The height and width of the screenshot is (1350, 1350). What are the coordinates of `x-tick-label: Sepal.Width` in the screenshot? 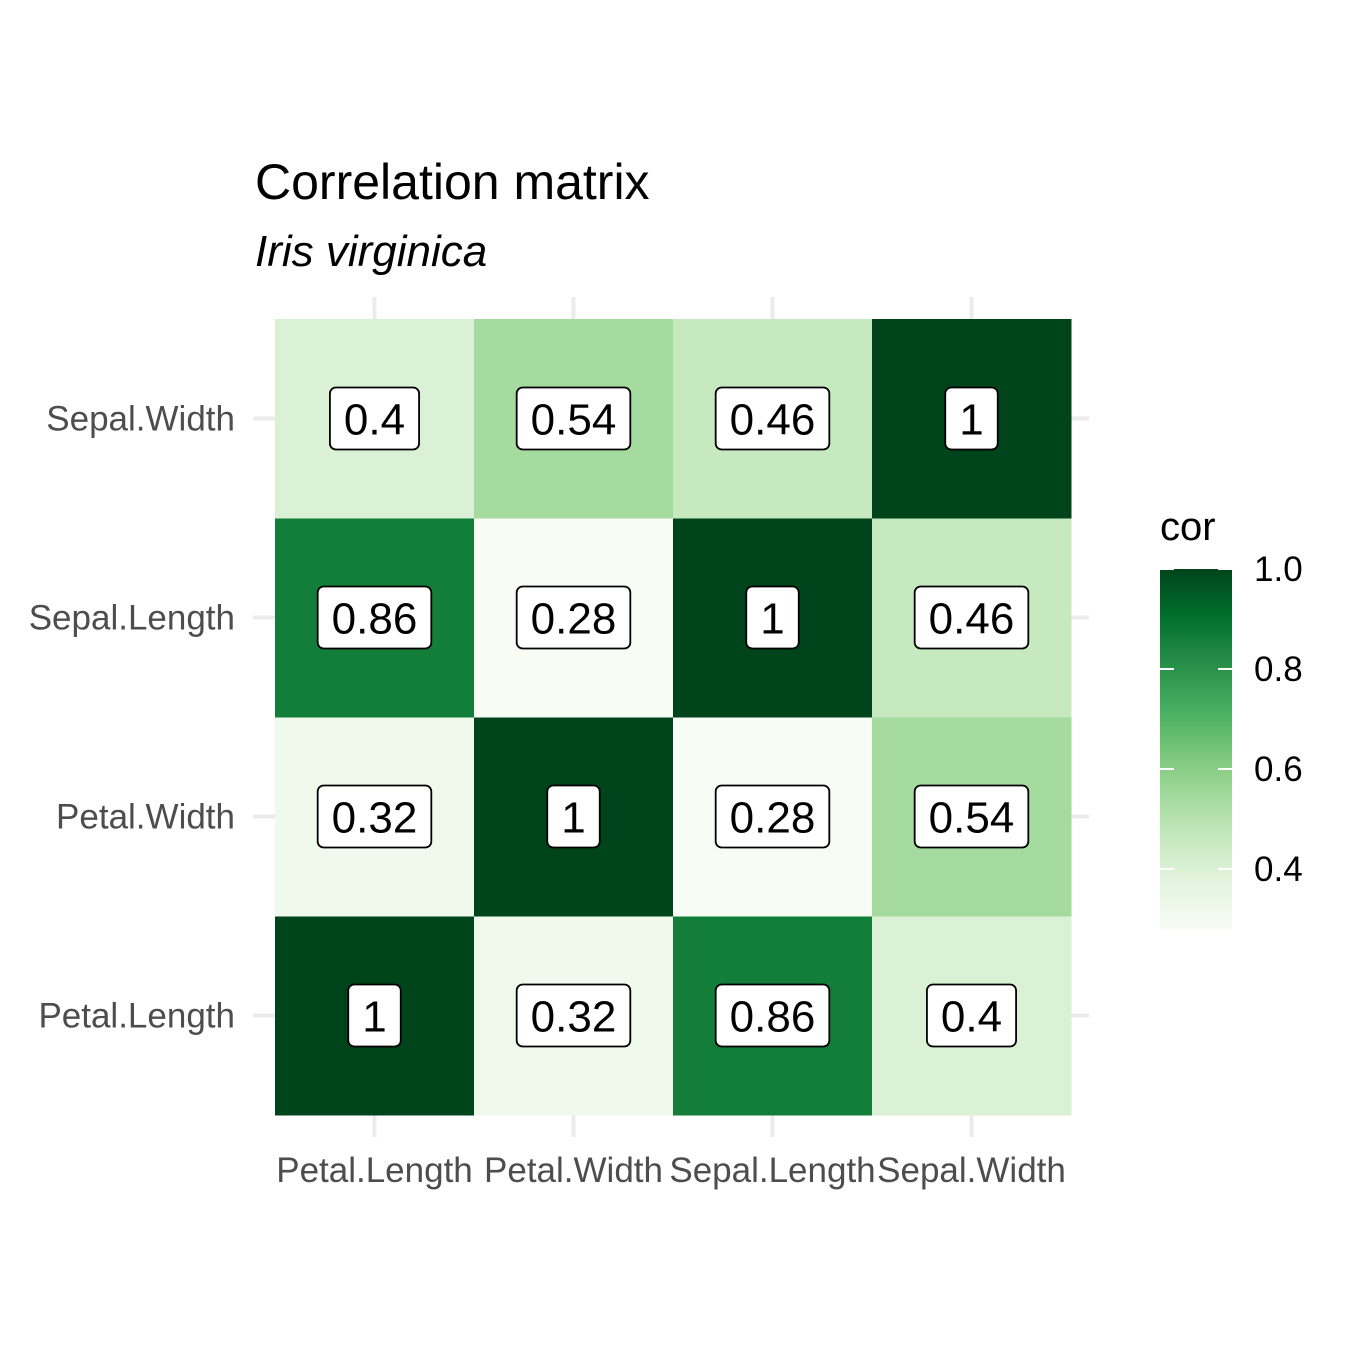 It's located at (971, 1170).